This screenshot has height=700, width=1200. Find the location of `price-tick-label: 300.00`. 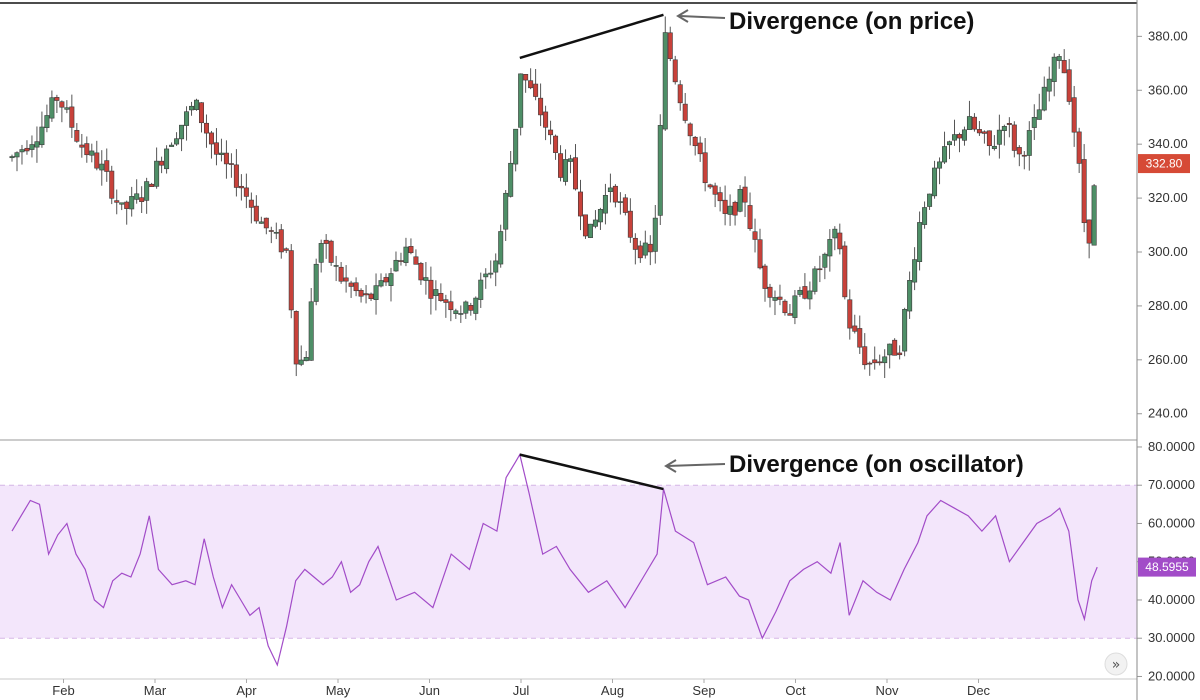

price-tick-label: 300.00 is located at coordinates (1168, 251).